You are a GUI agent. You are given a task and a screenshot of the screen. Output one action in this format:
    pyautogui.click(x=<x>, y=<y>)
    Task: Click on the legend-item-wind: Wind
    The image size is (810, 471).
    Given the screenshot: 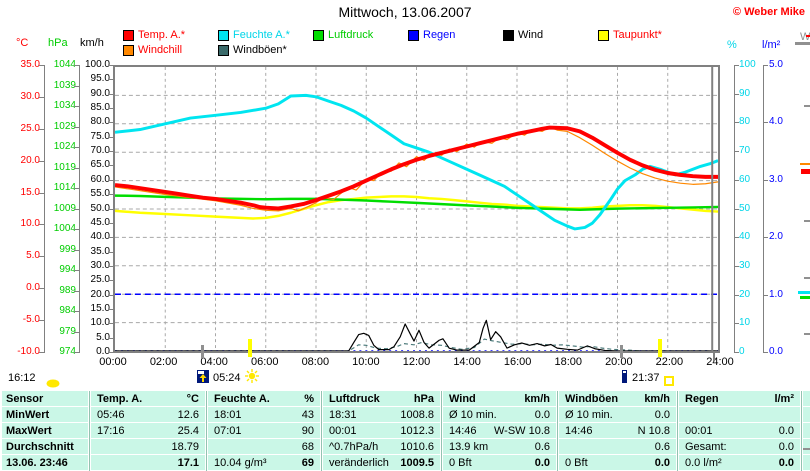 What is the action you would take?
    pyautogui.click(x=523, y=35)
    